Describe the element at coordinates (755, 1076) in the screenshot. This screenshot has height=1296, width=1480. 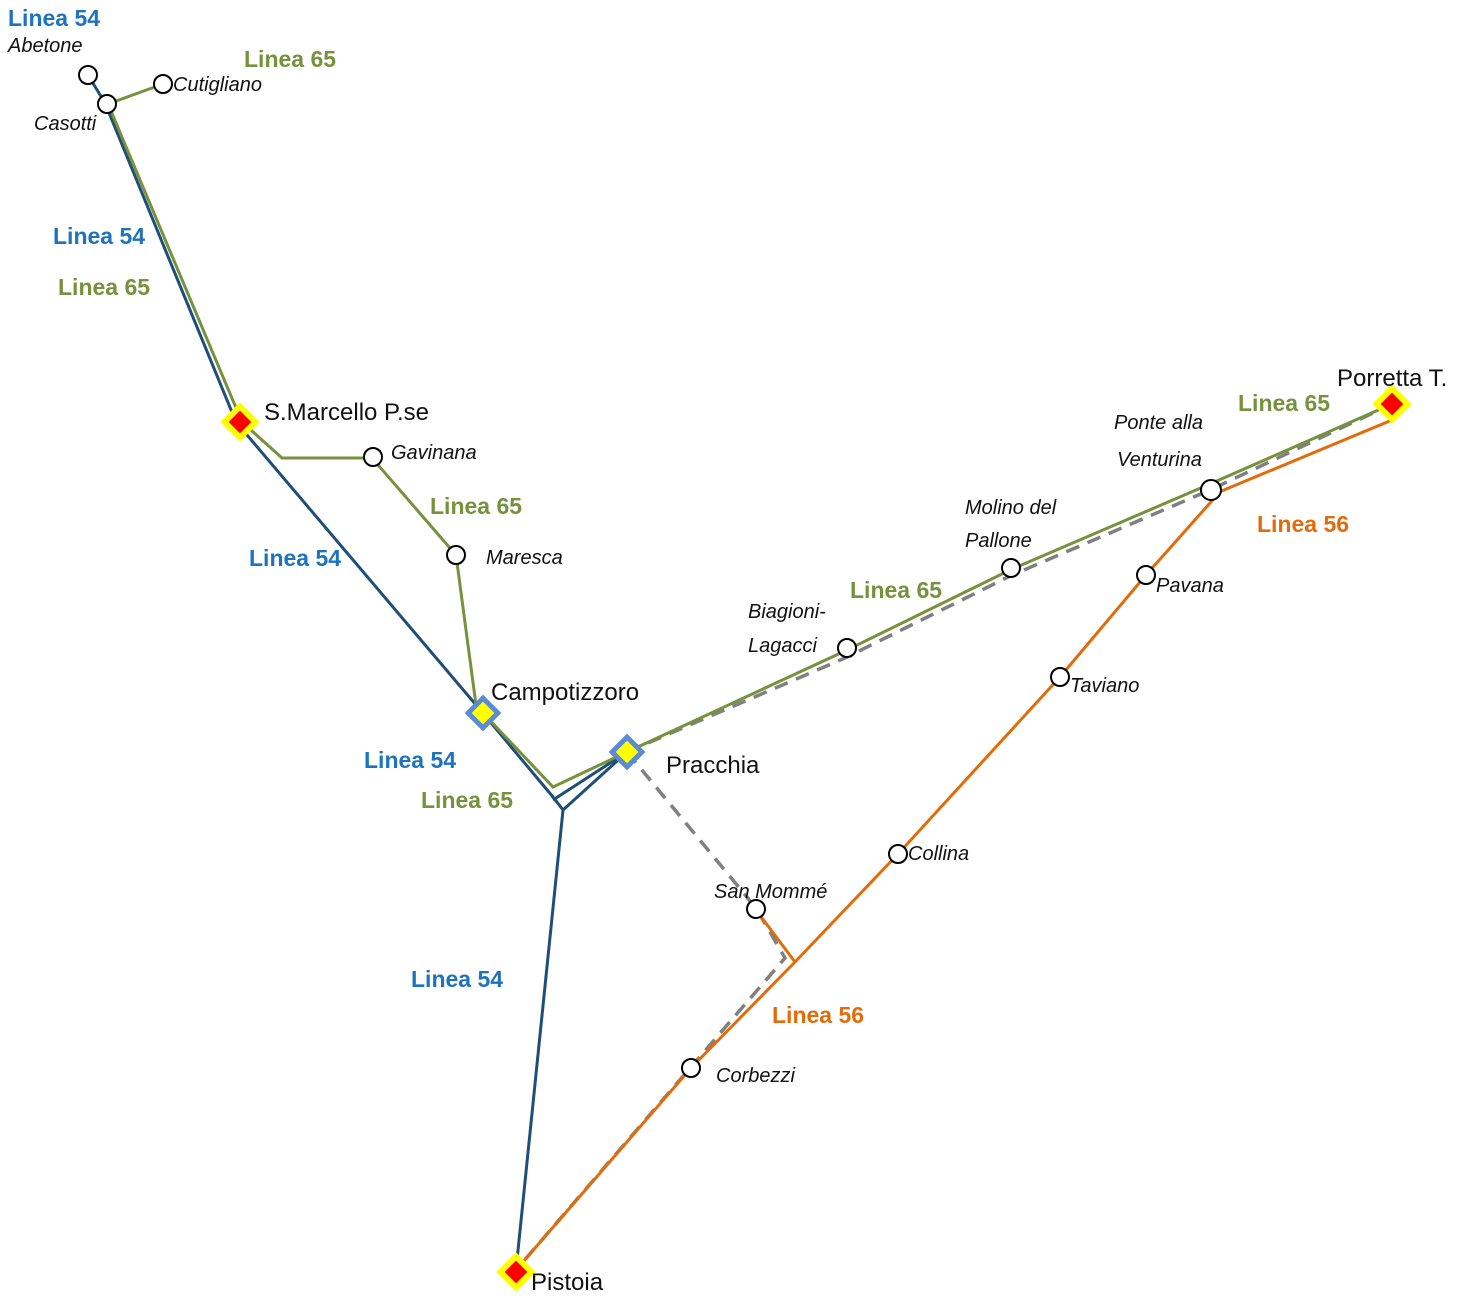
I see `stop-label-corbezzi: Corbezzi` at that location.